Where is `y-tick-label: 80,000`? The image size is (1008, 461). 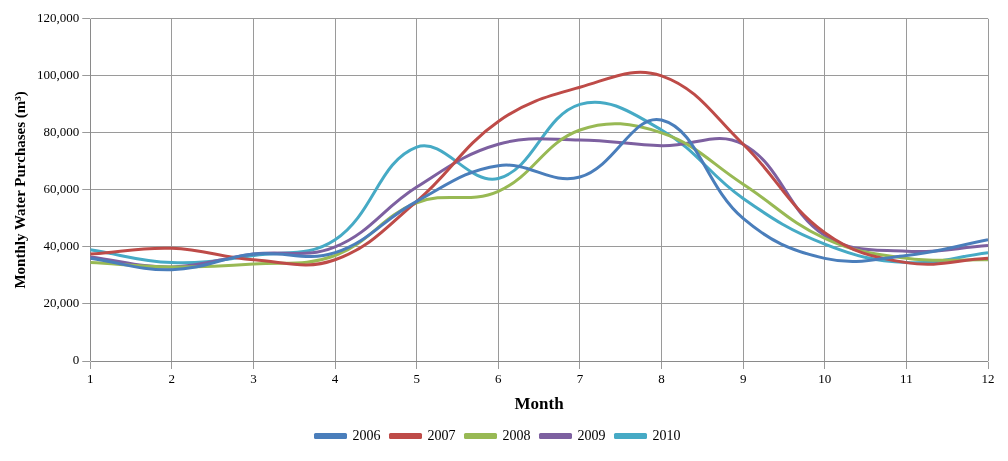
y-tick-label: 80,000 is located at coordinates (61, 132).